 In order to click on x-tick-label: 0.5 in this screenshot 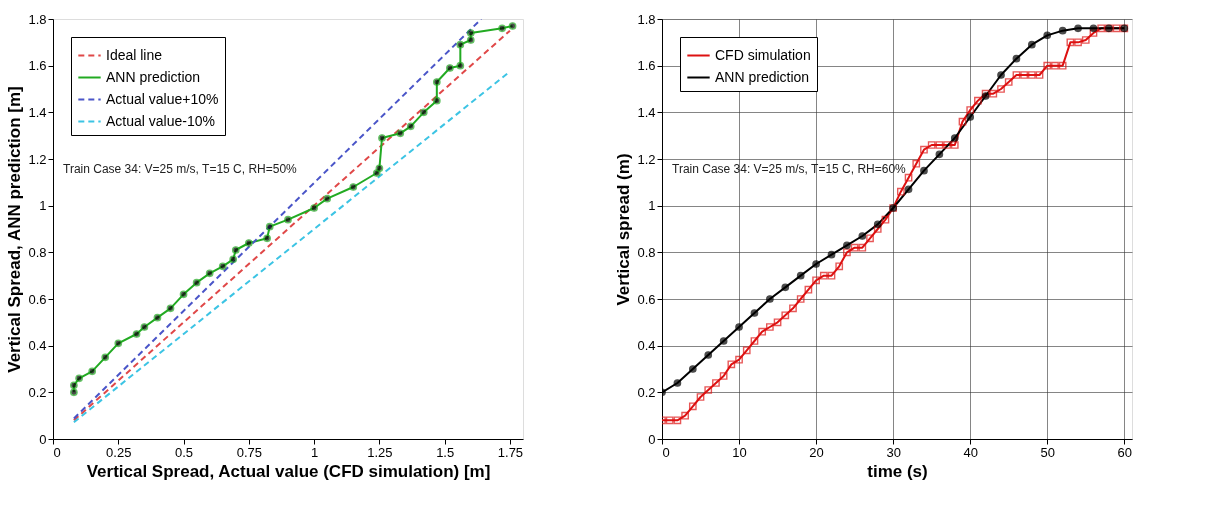, I will do `click(184, 452)`.